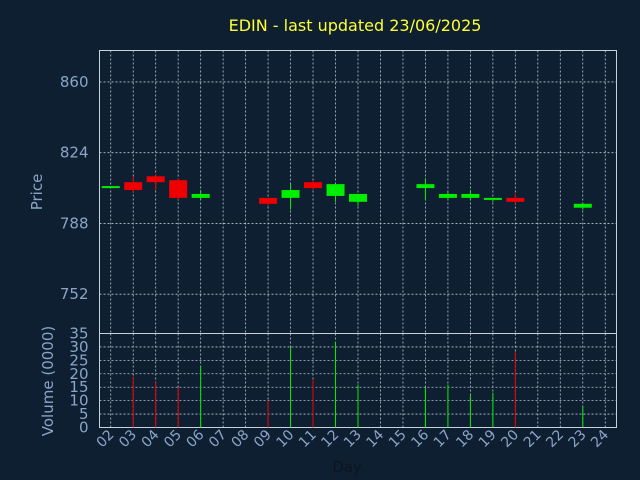 Image resolution: width=640 pixels, height=480 pixels. Describe the element at coordinates (358, 384) in the screenshot. I see `volume-bars` at that location.